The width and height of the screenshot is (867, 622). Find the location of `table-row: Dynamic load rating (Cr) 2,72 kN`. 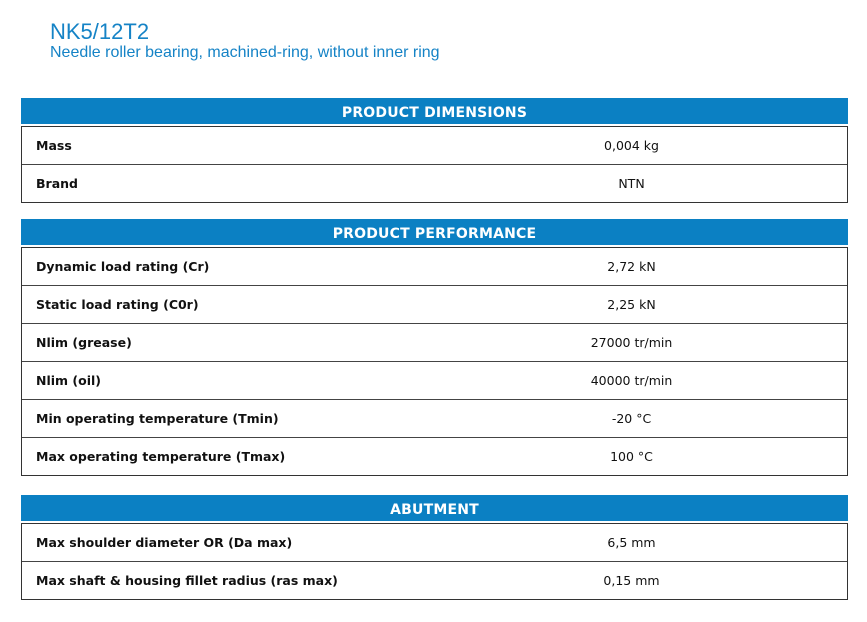

table-row: Dynamic load rating (Cr) 2,72 kN is located at coordinates (434, 266).